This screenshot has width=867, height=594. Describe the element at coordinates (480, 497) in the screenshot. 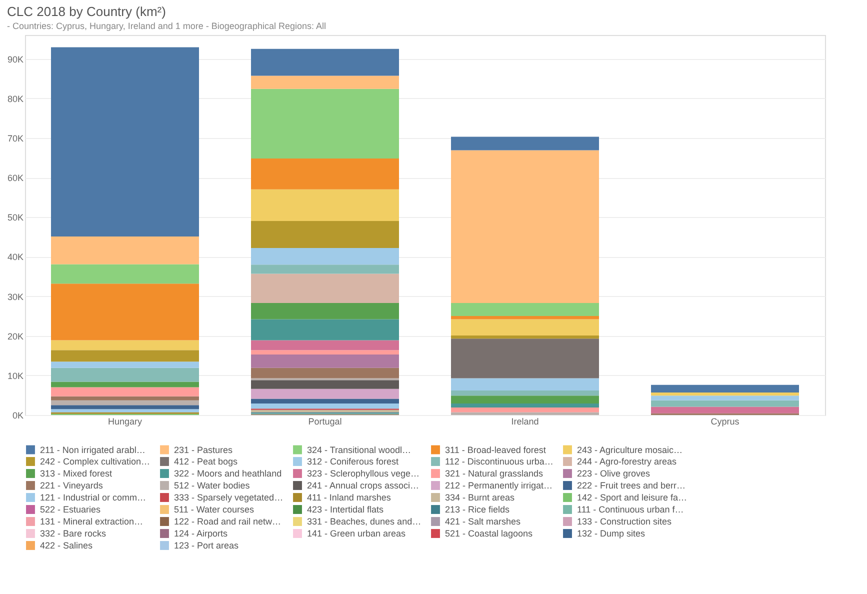

I see `legend-label: 334 - Burnt areas` at that location.